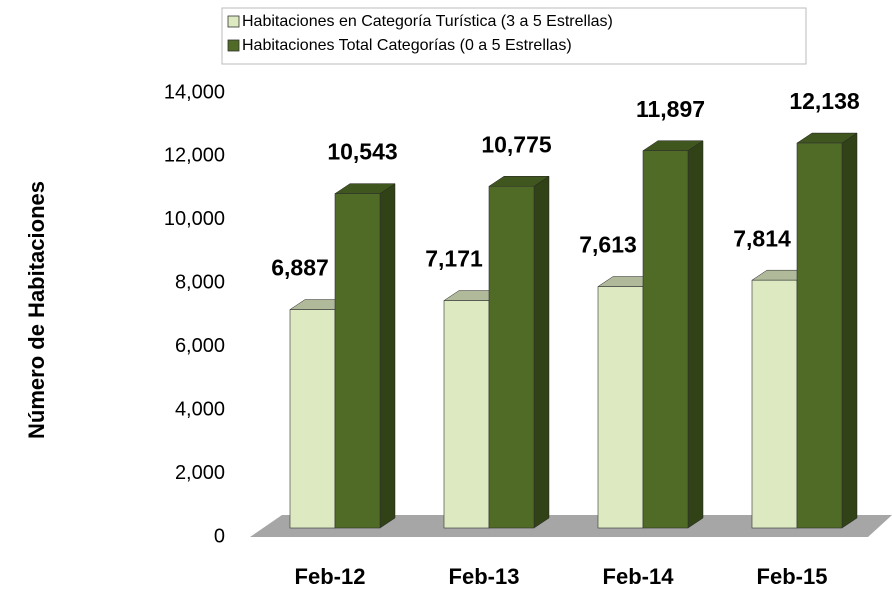  What do you see at coordinates (362, 152) in the screenshot?
I see `value-label: 10,543` at bounding box center [362, 152].